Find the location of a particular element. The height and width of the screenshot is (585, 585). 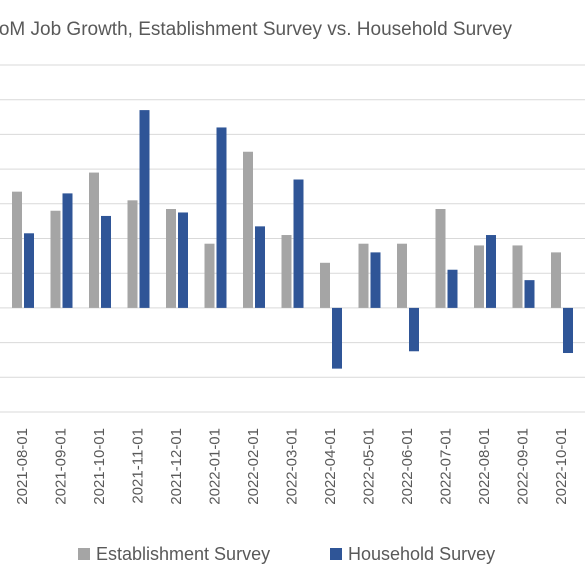

x-tick-label: 2022-09-01 is located at coordinates (522, 466).